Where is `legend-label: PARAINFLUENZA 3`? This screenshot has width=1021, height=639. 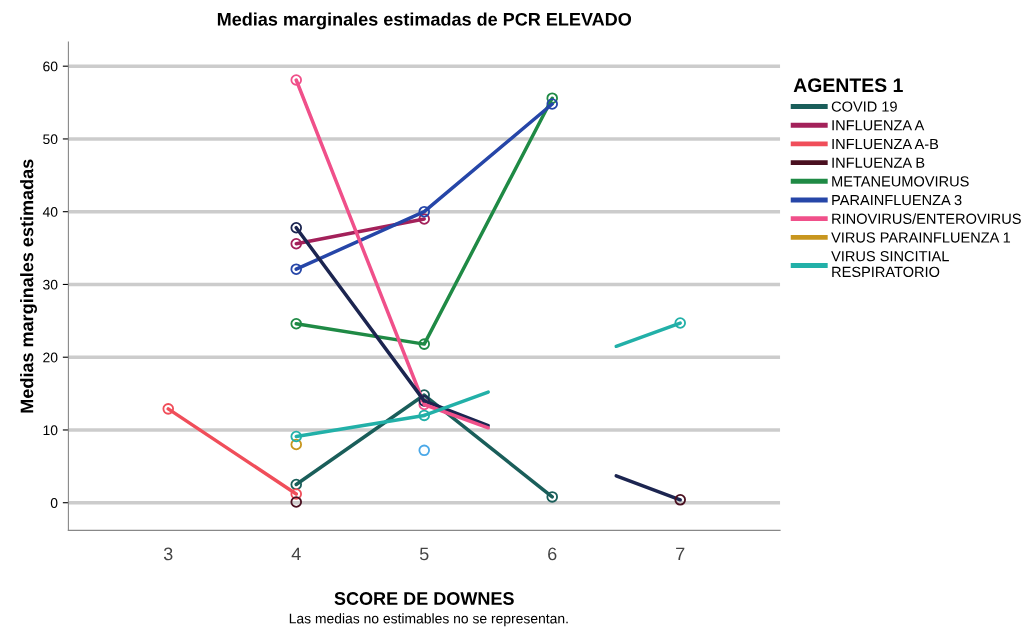
legend-label: PARAINFLUENZA 3 is located at coordinates (897, 200).